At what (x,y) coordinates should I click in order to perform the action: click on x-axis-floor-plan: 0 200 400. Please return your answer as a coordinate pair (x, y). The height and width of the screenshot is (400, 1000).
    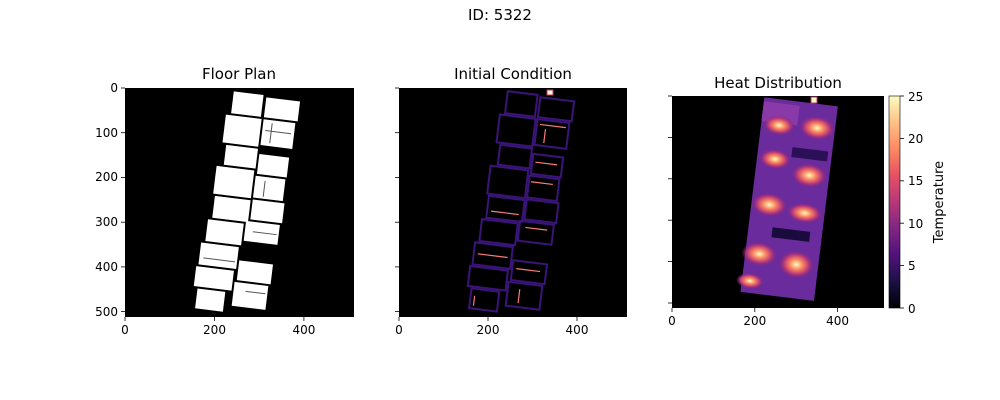
    Looking at the image, I should click on (218, 327).